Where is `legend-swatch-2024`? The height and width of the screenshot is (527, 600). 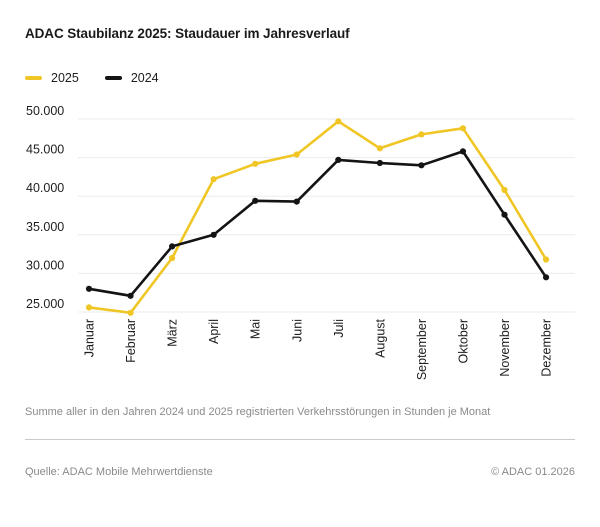
legend-swatch-2024 is located at coordinates (113, 78).